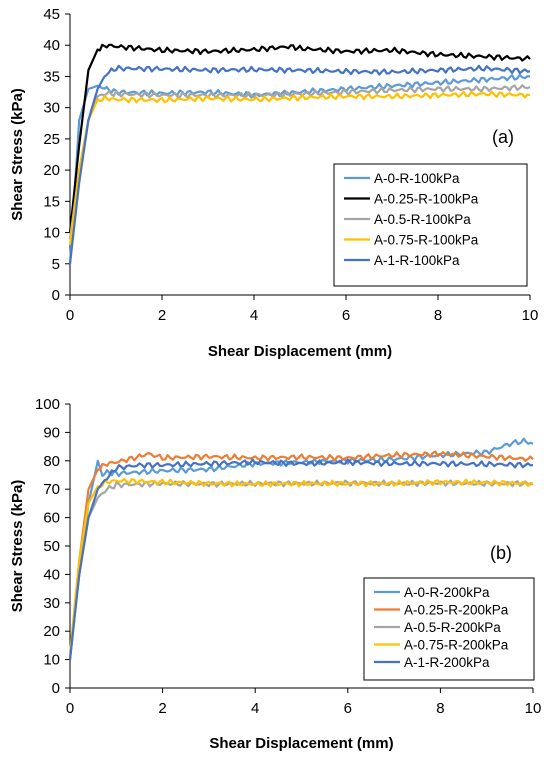 Image resolution: width=550 pixels, height=764 pixels. What do you see at coordinates (51, 14) in the screenshot?
I see `y-tick-label: 45` at bounding box center [51, 14].